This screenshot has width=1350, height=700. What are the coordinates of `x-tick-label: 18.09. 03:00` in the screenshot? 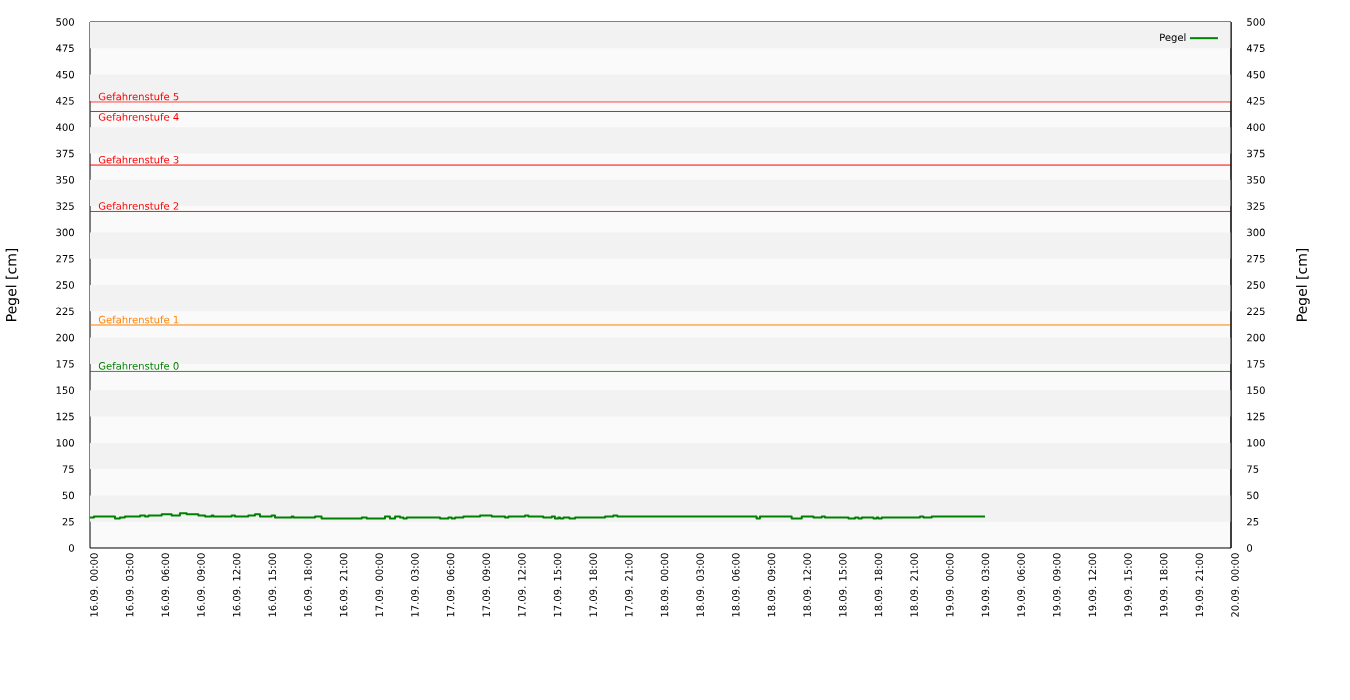 It's located at (700, 585).